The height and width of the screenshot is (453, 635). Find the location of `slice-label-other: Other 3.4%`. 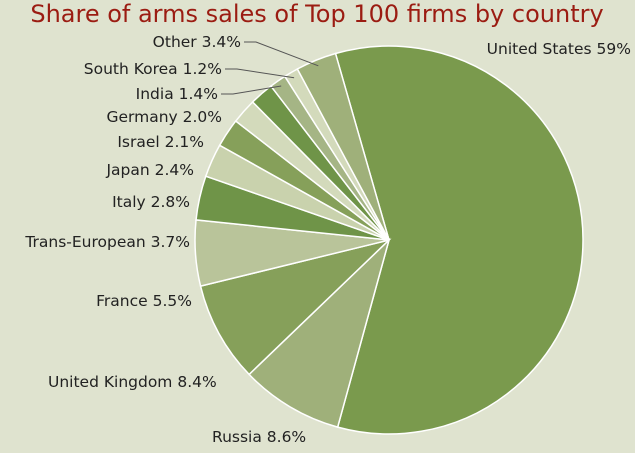

slice-label-other: Other 3.4% is located at coordinates (197, 42).